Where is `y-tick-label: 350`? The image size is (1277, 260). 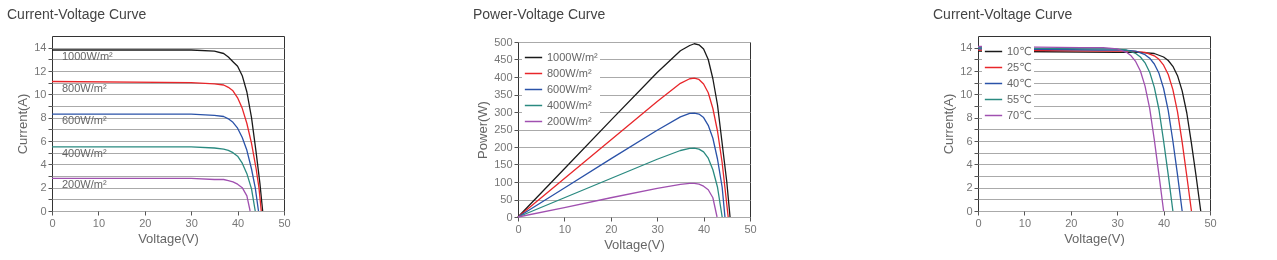
y-tick-label: 350 is located at coordinates (503, 94).